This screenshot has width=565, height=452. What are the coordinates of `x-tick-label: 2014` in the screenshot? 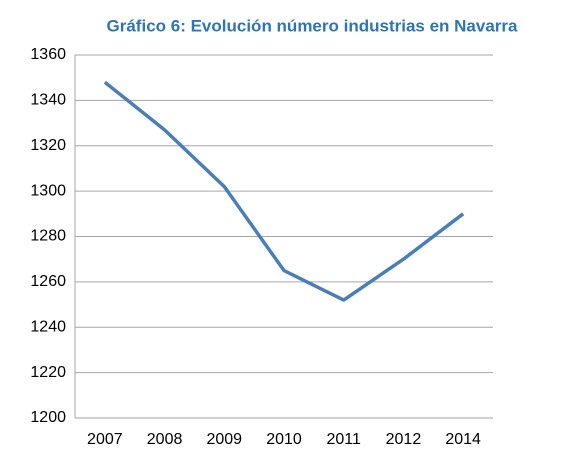 It's located at (463, 439).